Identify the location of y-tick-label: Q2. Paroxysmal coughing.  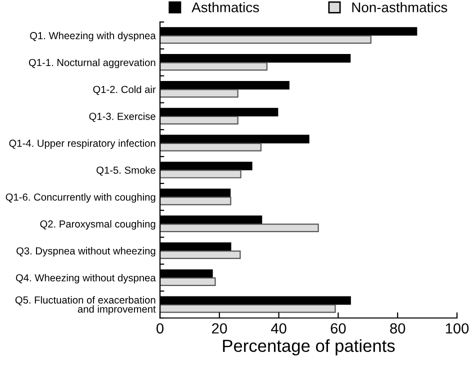
(98, 225).